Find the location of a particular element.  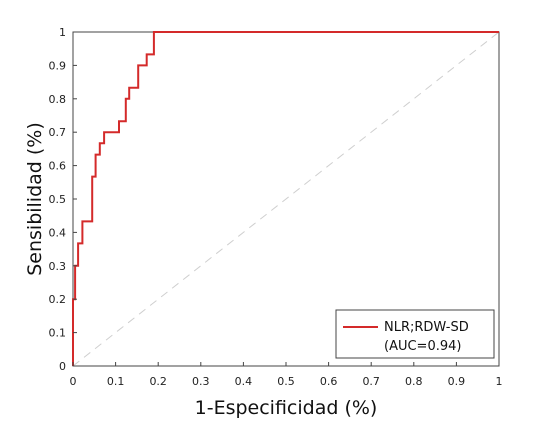

x-tick-label: 0.8 is located at coordinates (414, 381).